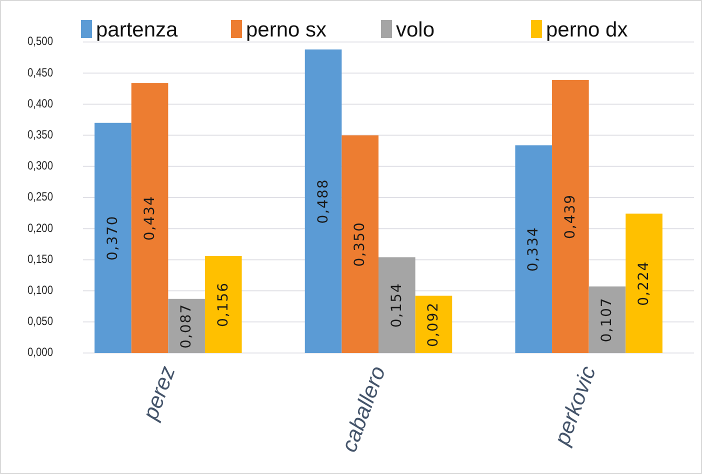 The image size is (702, 474). Describe the element at coordinates (40, 353) in the screenshot. I see `y-tick-label: 0,000` at that location.